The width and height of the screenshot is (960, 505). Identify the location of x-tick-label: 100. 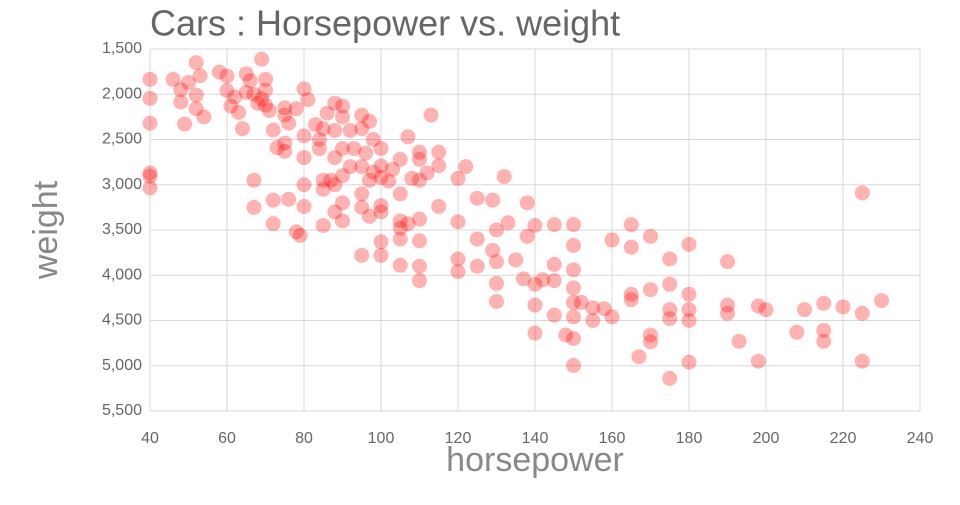
(381, 438).